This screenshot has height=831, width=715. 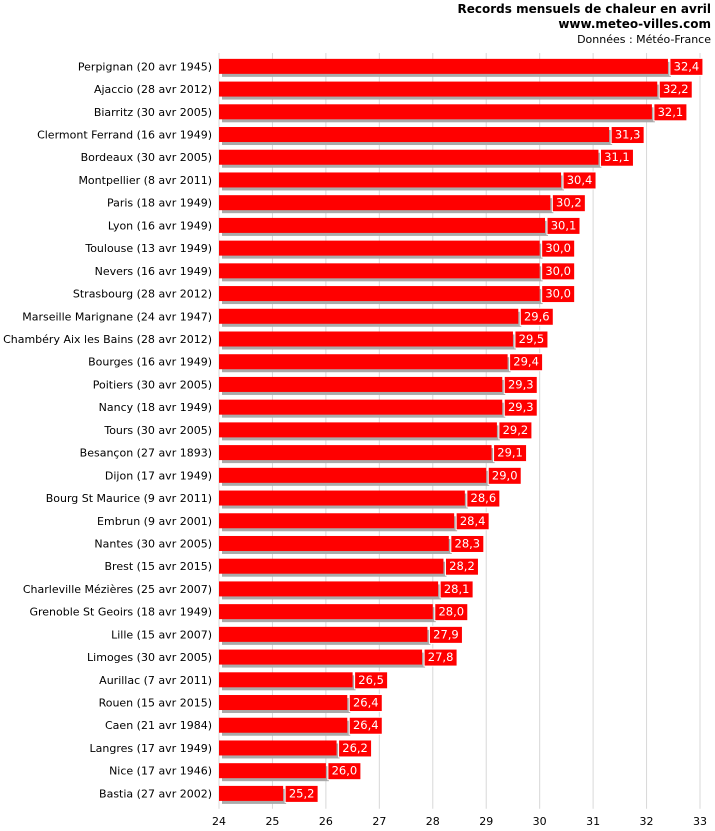 What do you see at coordinates (355, 748) in the screenshot?
I see `value-label: 26,2` at bounding box center [355, 748].